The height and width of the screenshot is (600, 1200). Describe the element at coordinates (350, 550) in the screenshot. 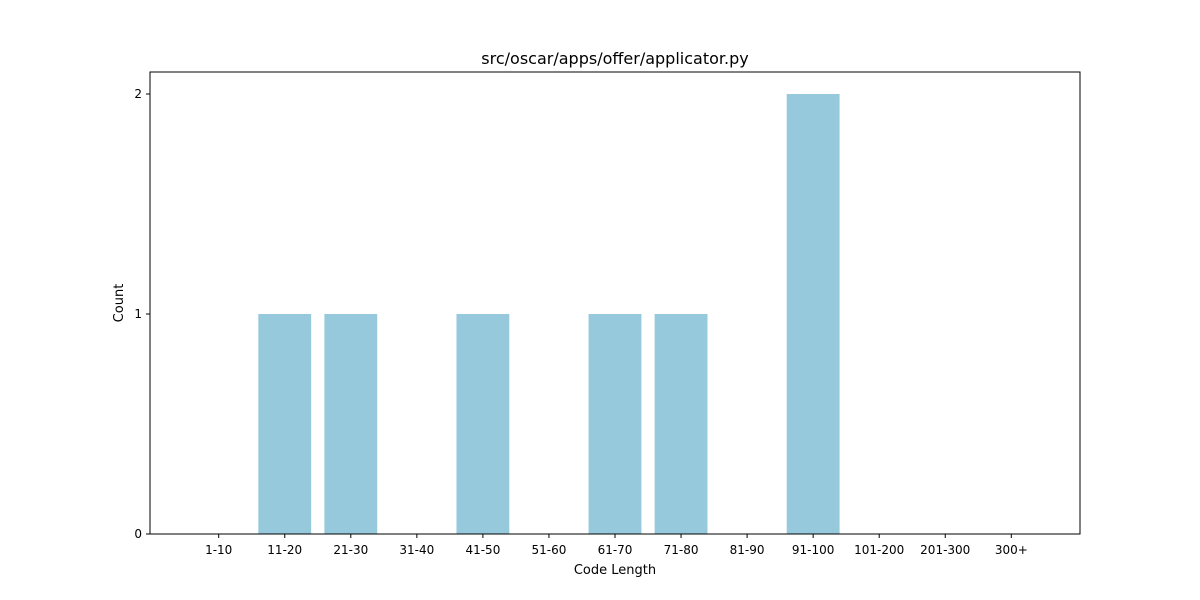

I see `x-tick-label: 21-30` at that location.